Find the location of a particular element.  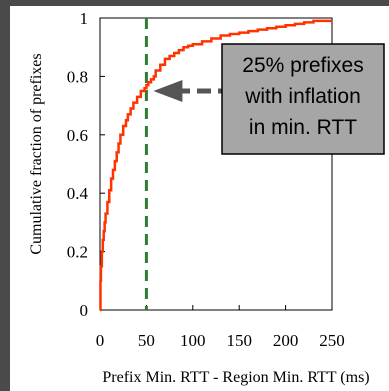

screenshot-frame-left is located at coordinates (5, 195).